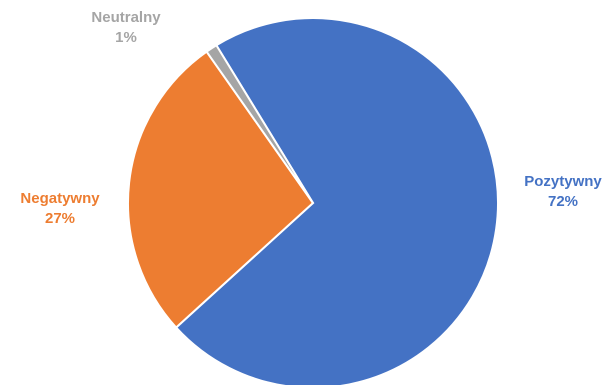 The width and height of the screenshot is (616, 385). What do you see at coordinates (563, 201) in the screenshot?
I see `slice-percent-pozytywny: 72%` at bounding box center [563, 201].